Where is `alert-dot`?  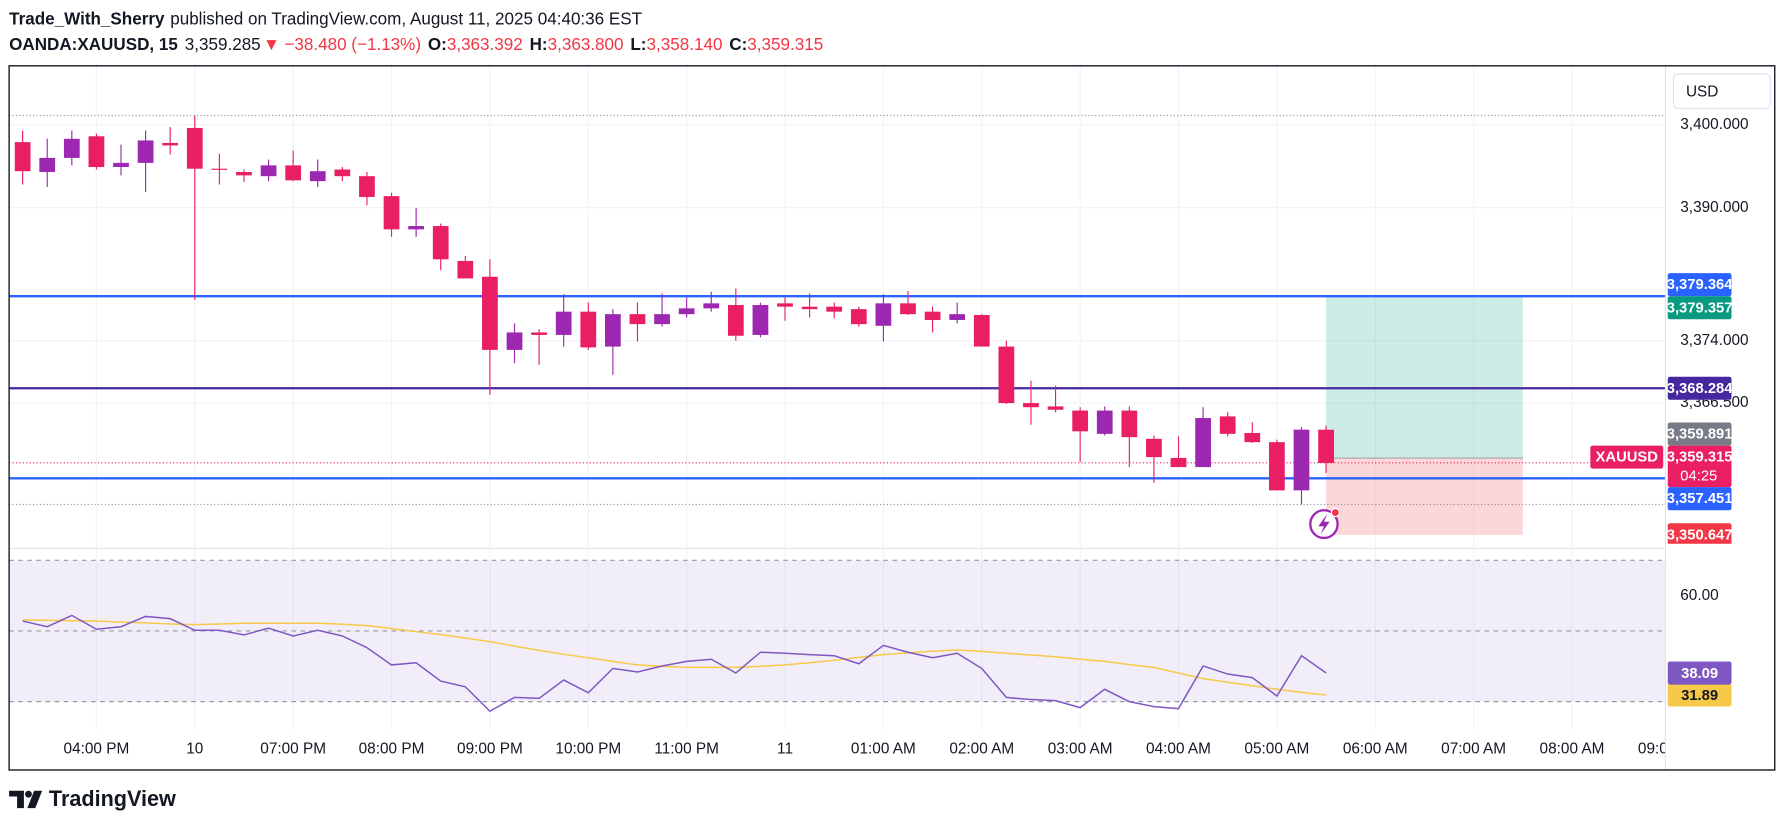
alert-dot is located at coordinates (1335, 512).